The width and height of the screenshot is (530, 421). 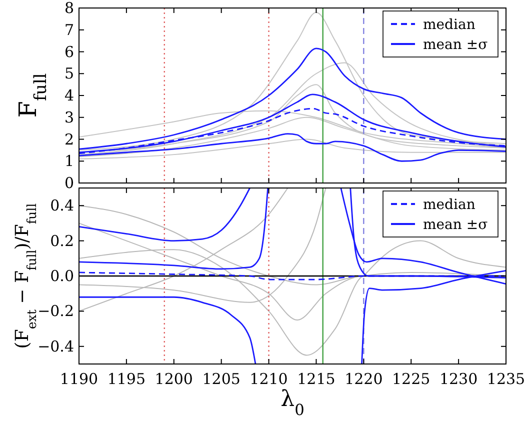 What do you see at coordinates (292, 403) in the screenshot?
I see `x-axis-title: λ$_{0}$` at bounding box center [292, 403].